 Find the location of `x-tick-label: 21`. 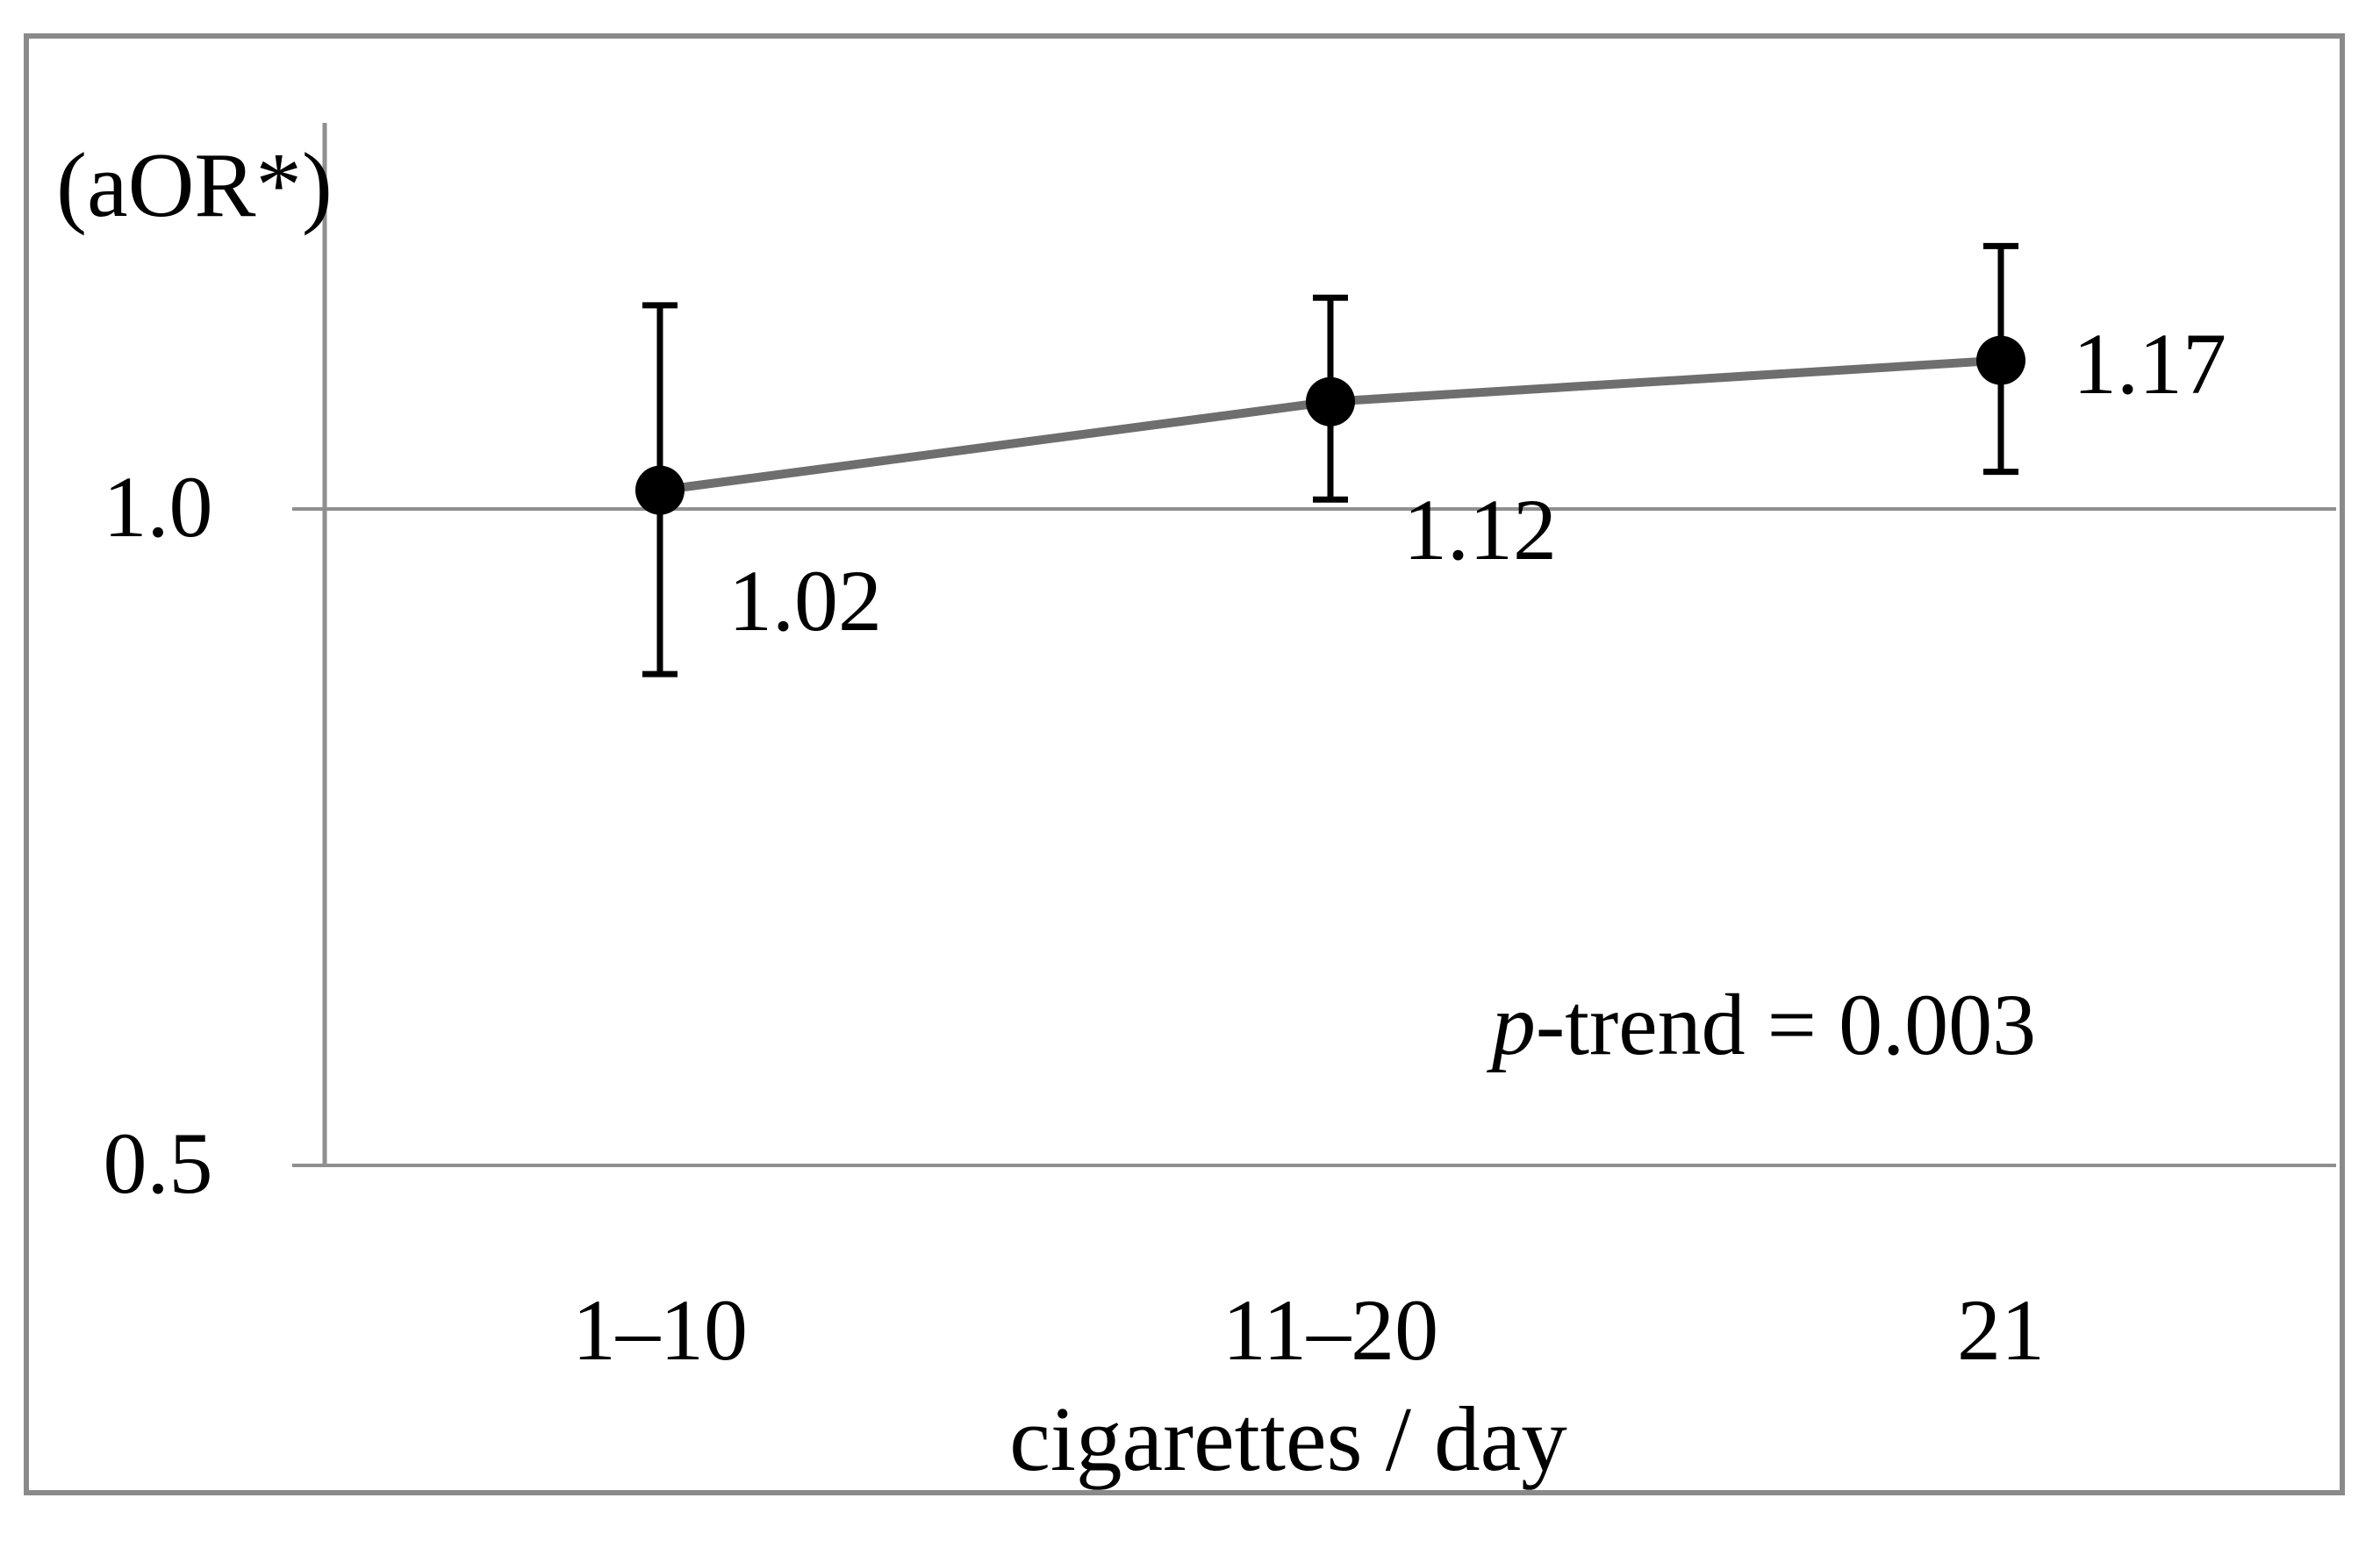

x-tick-label: 21 is located at coordinates (2001, 1330).